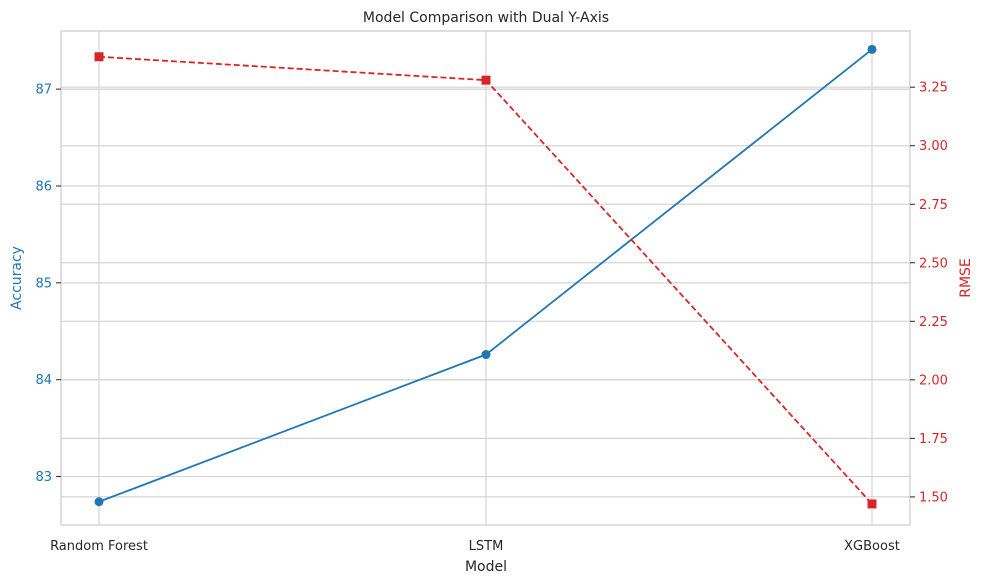 Image resolution: width=983 pixels, height=584 pixels. What do you see at coordinates (933, 380) in the screenshot?
I see `right-tick-label: 2.00` at bounding box center [933, 380].